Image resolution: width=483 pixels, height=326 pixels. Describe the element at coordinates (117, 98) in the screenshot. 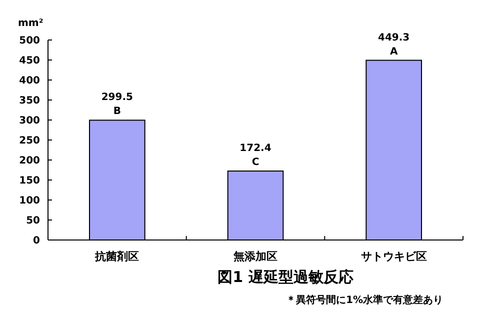

I see `data-label: 299.5` at that location.